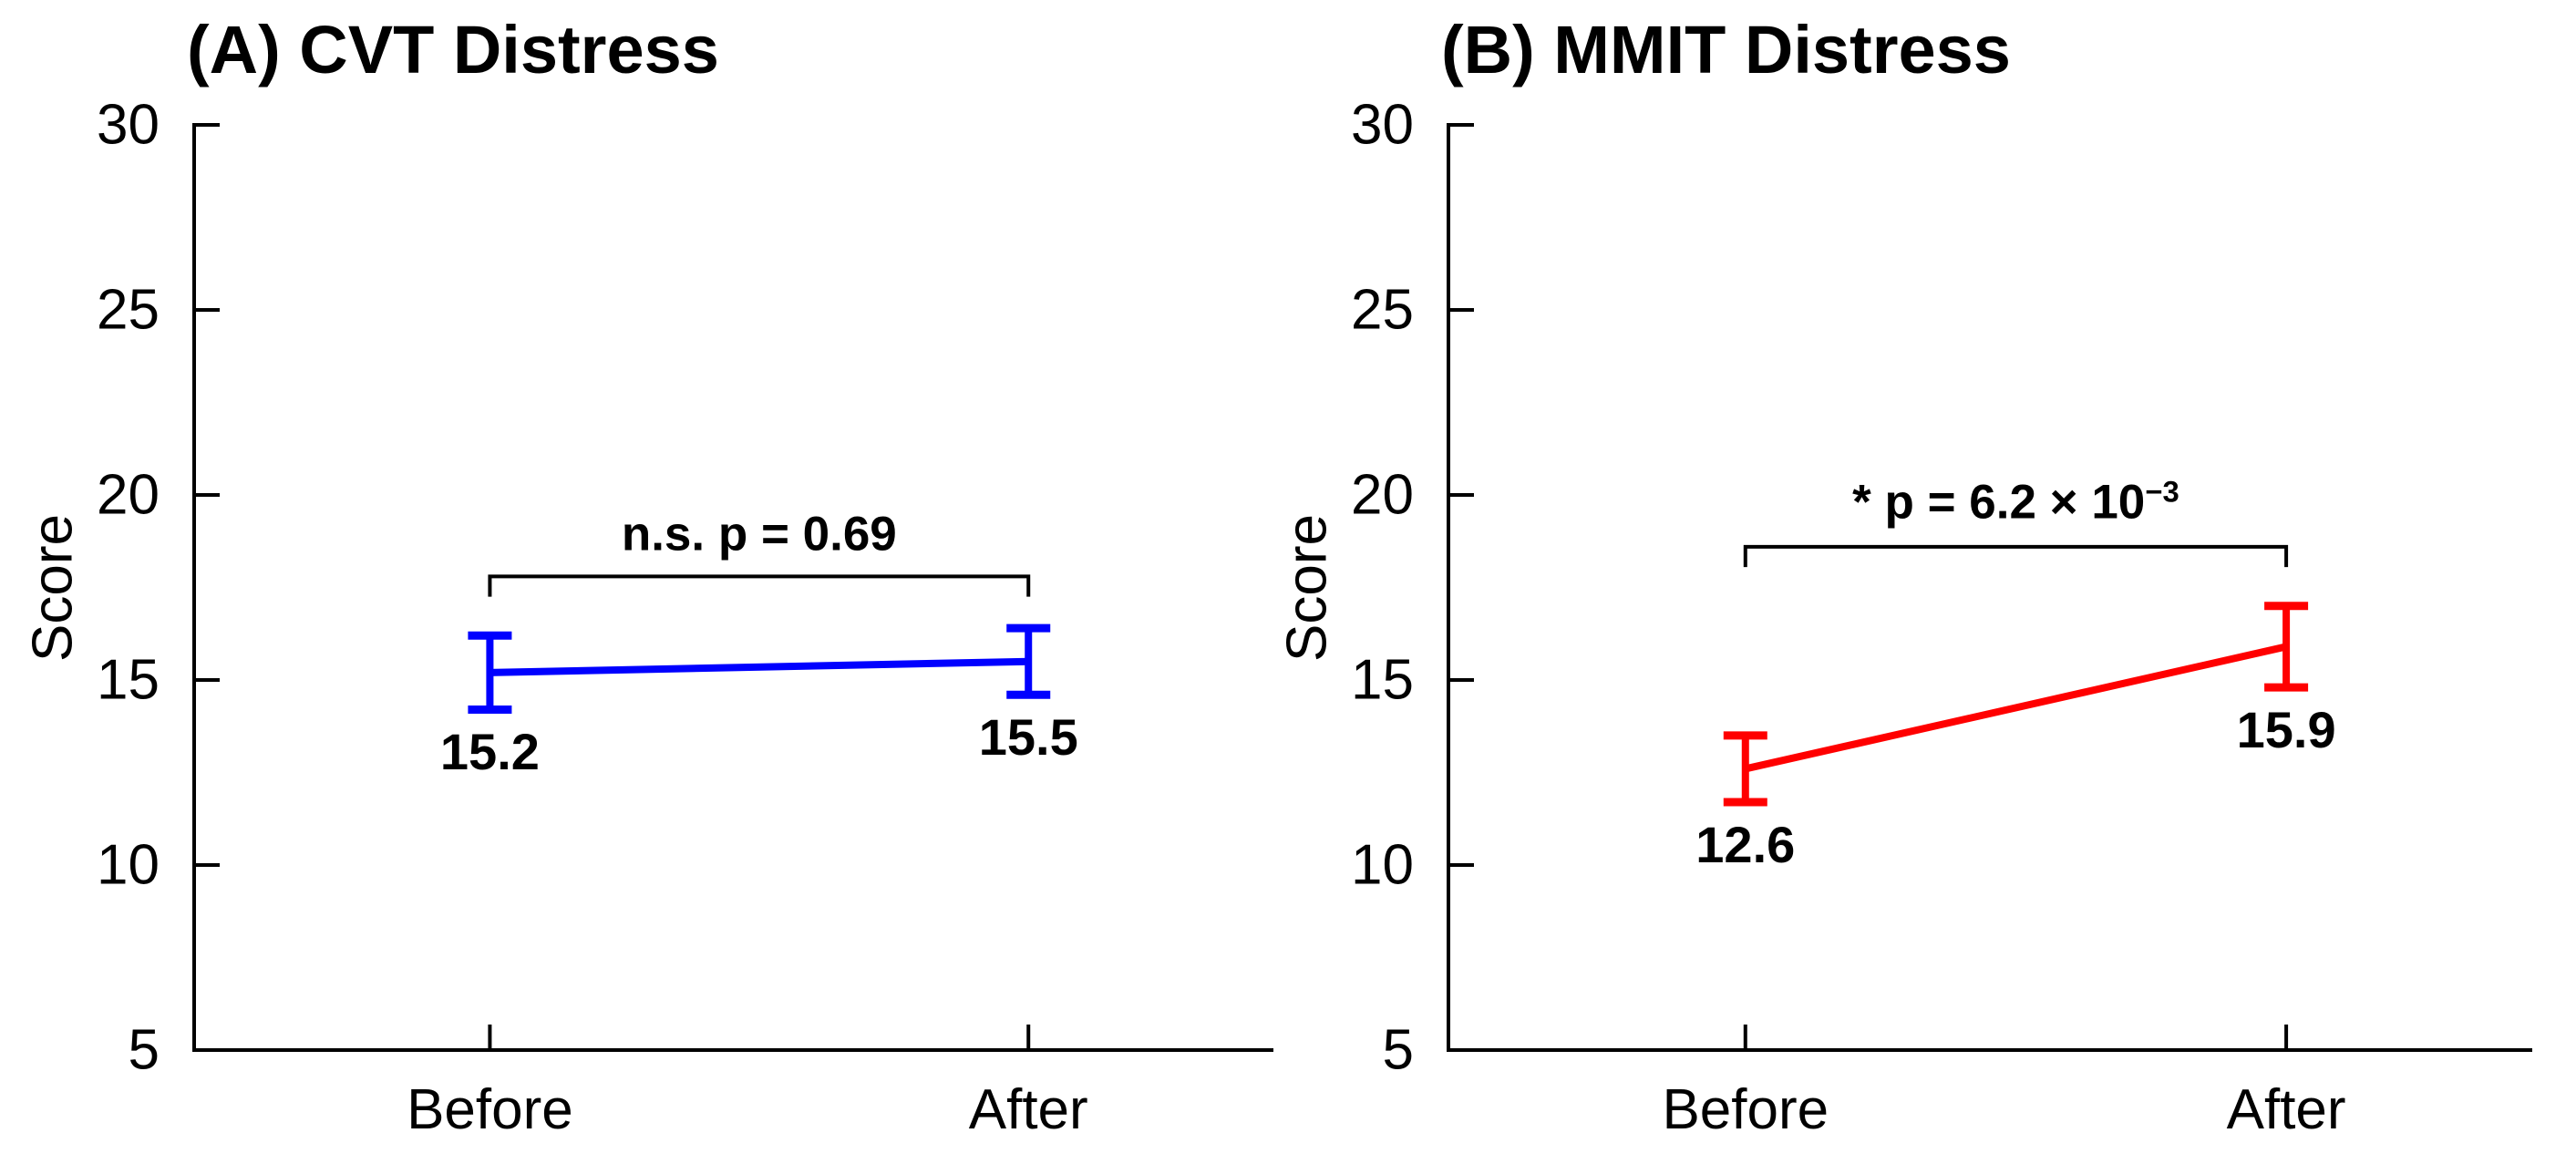 This screenshot has height=1164, width=2576. I want to click on point-value-label: 15.5, so click(1028, 738).